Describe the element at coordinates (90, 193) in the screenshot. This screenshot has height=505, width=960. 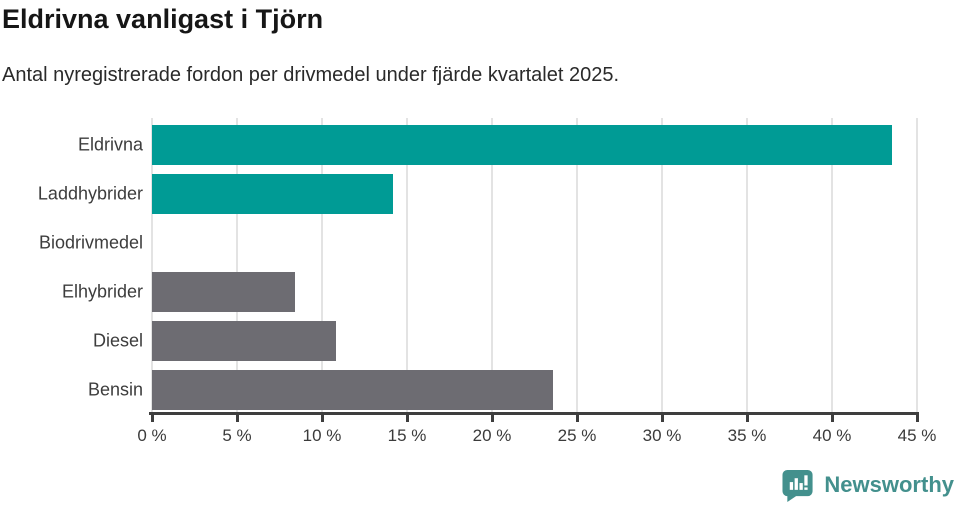
I see `category-label: Laddhybrider` at that location.